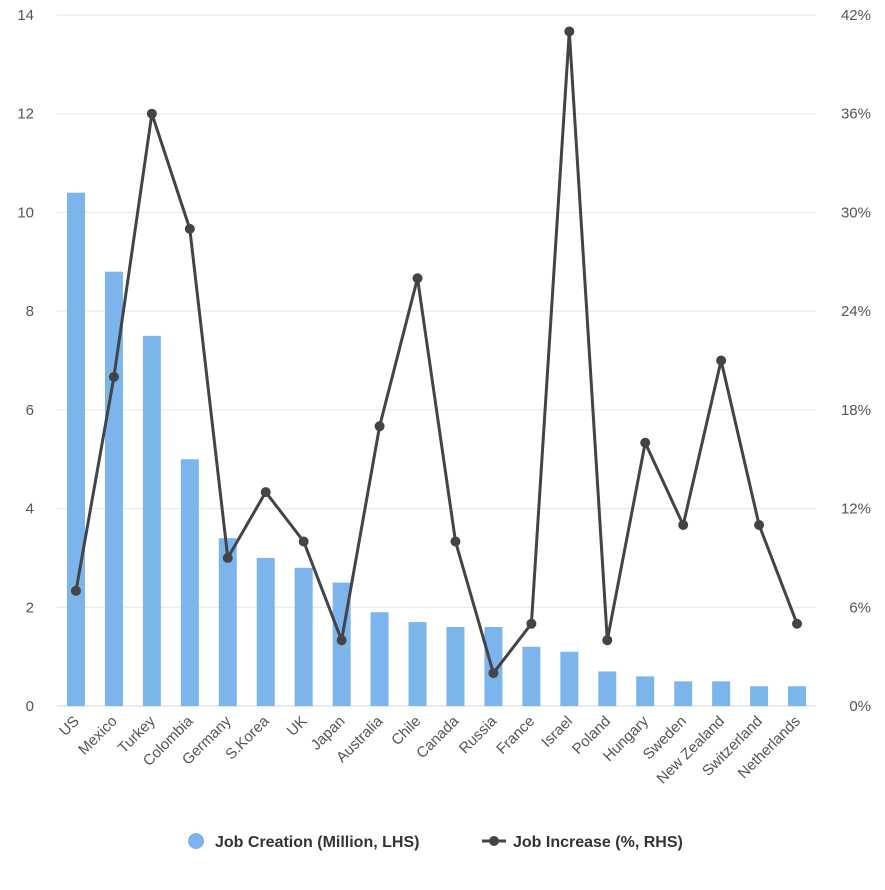  Describe the element at coordinates (856, 410) in the screenshot. I see `right-tick-label: 18%` at that location.